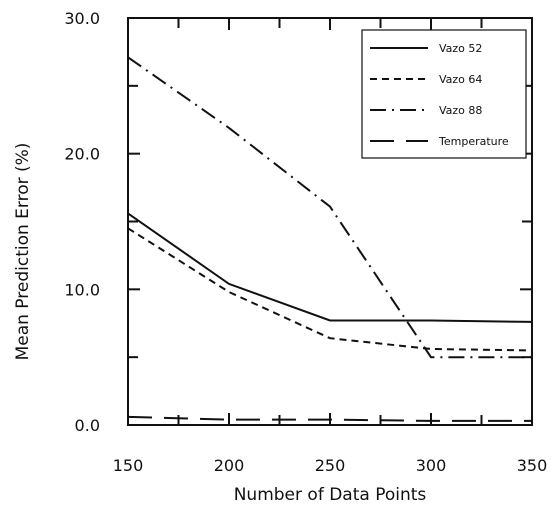  Describe the element at coordinates (128, 465) in the screenshot. I see `x-tick-label: 150` at that location.